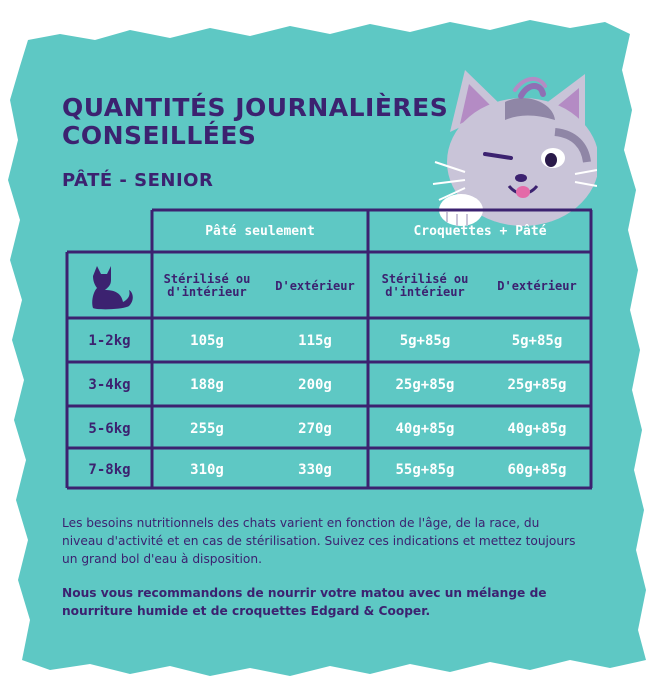  Describe the element at coordinates (255, 107) in the screenshot. I see `title-line-1: QUANTITÉS JOURNALIÈRES` at that location.